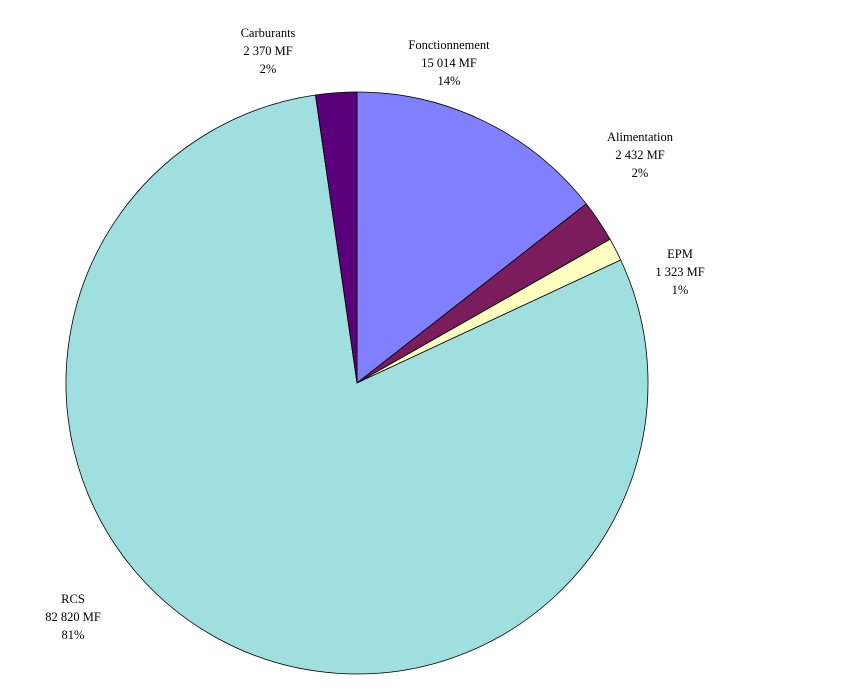 The height and width of the screenshot is (699, 843). Describe the element at coordinates (267, 51) in the screenshot. I see `slice-value: 2 370 MF` at that location.